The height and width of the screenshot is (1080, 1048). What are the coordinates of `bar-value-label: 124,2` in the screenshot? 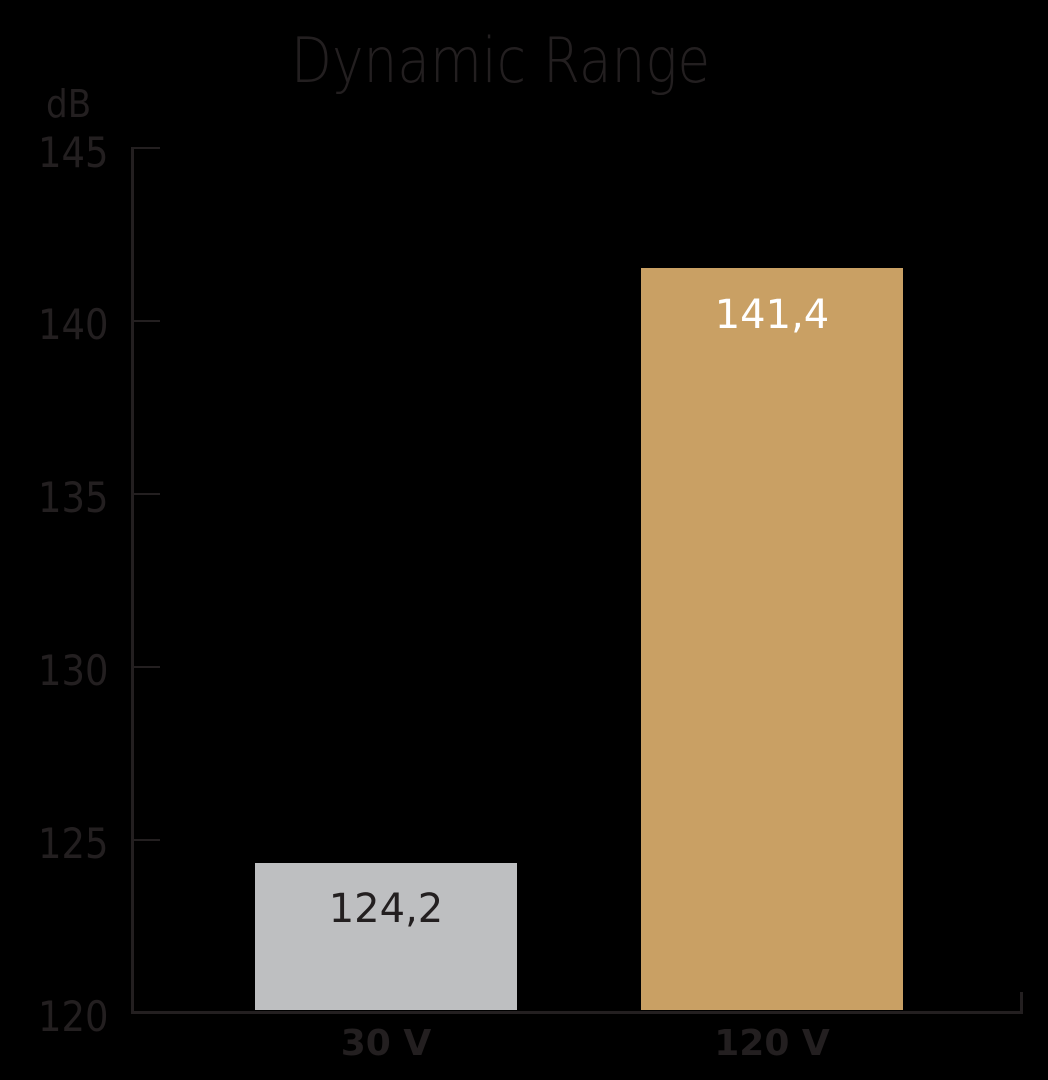 It's located at (386, 909).